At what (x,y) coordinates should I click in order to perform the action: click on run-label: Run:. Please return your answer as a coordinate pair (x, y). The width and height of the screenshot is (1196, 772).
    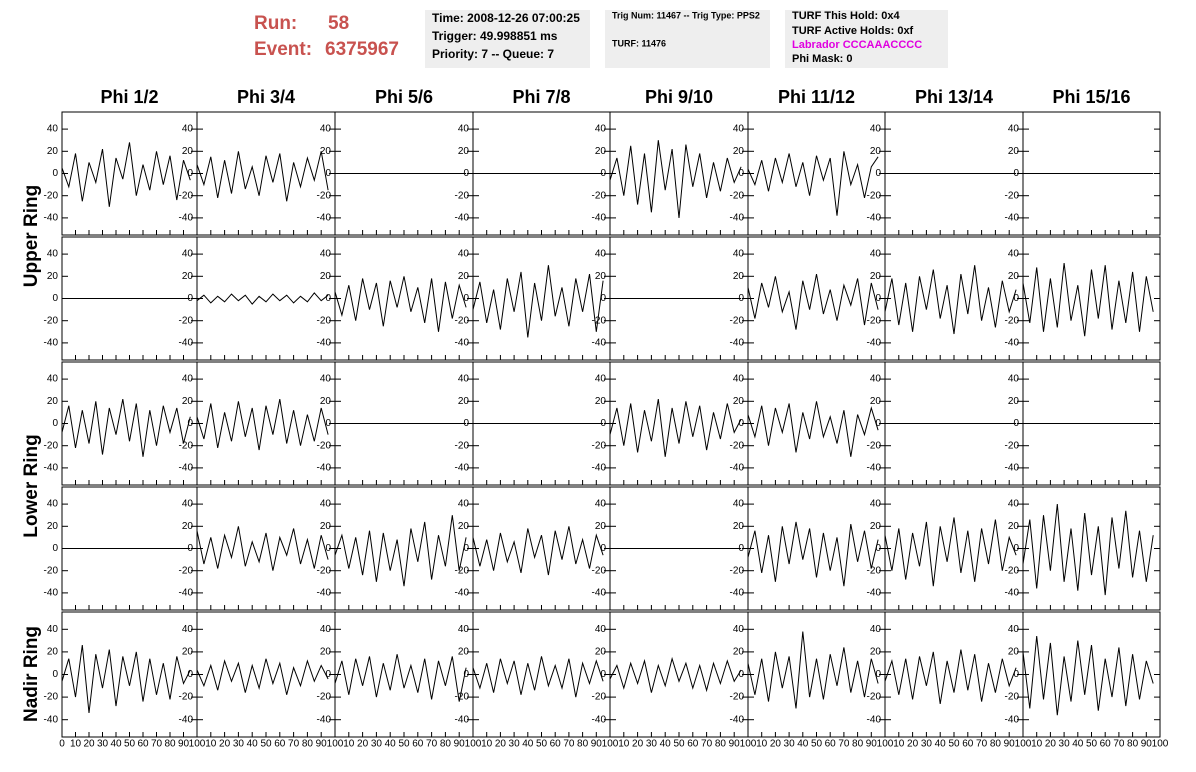
    Looking at the image, I should click on (275, 23).